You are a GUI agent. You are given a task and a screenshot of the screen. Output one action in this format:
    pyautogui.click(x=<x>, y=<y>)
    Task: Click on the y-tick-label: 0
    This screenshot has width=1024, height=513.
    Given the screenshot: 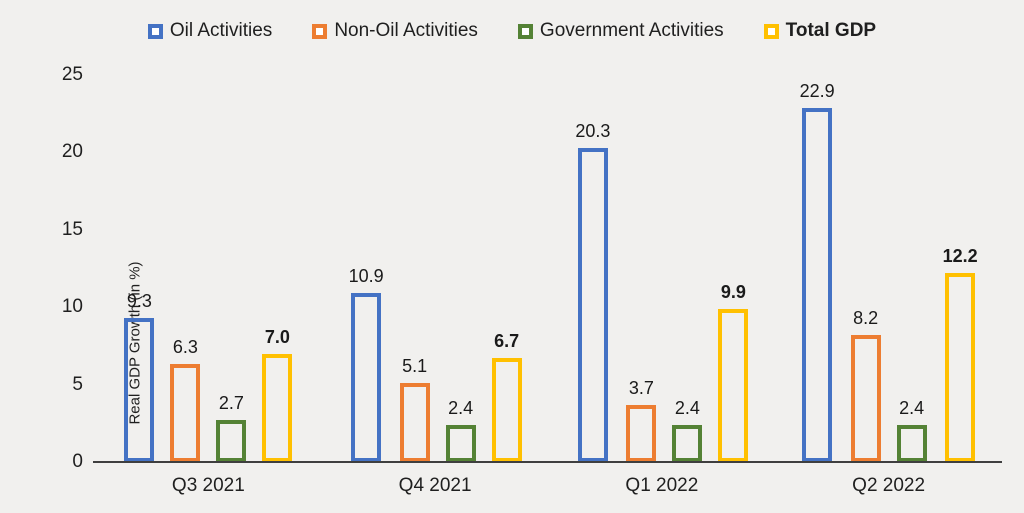 What is the action you would take?
    pyautogui.click(x=77, y=461)
    